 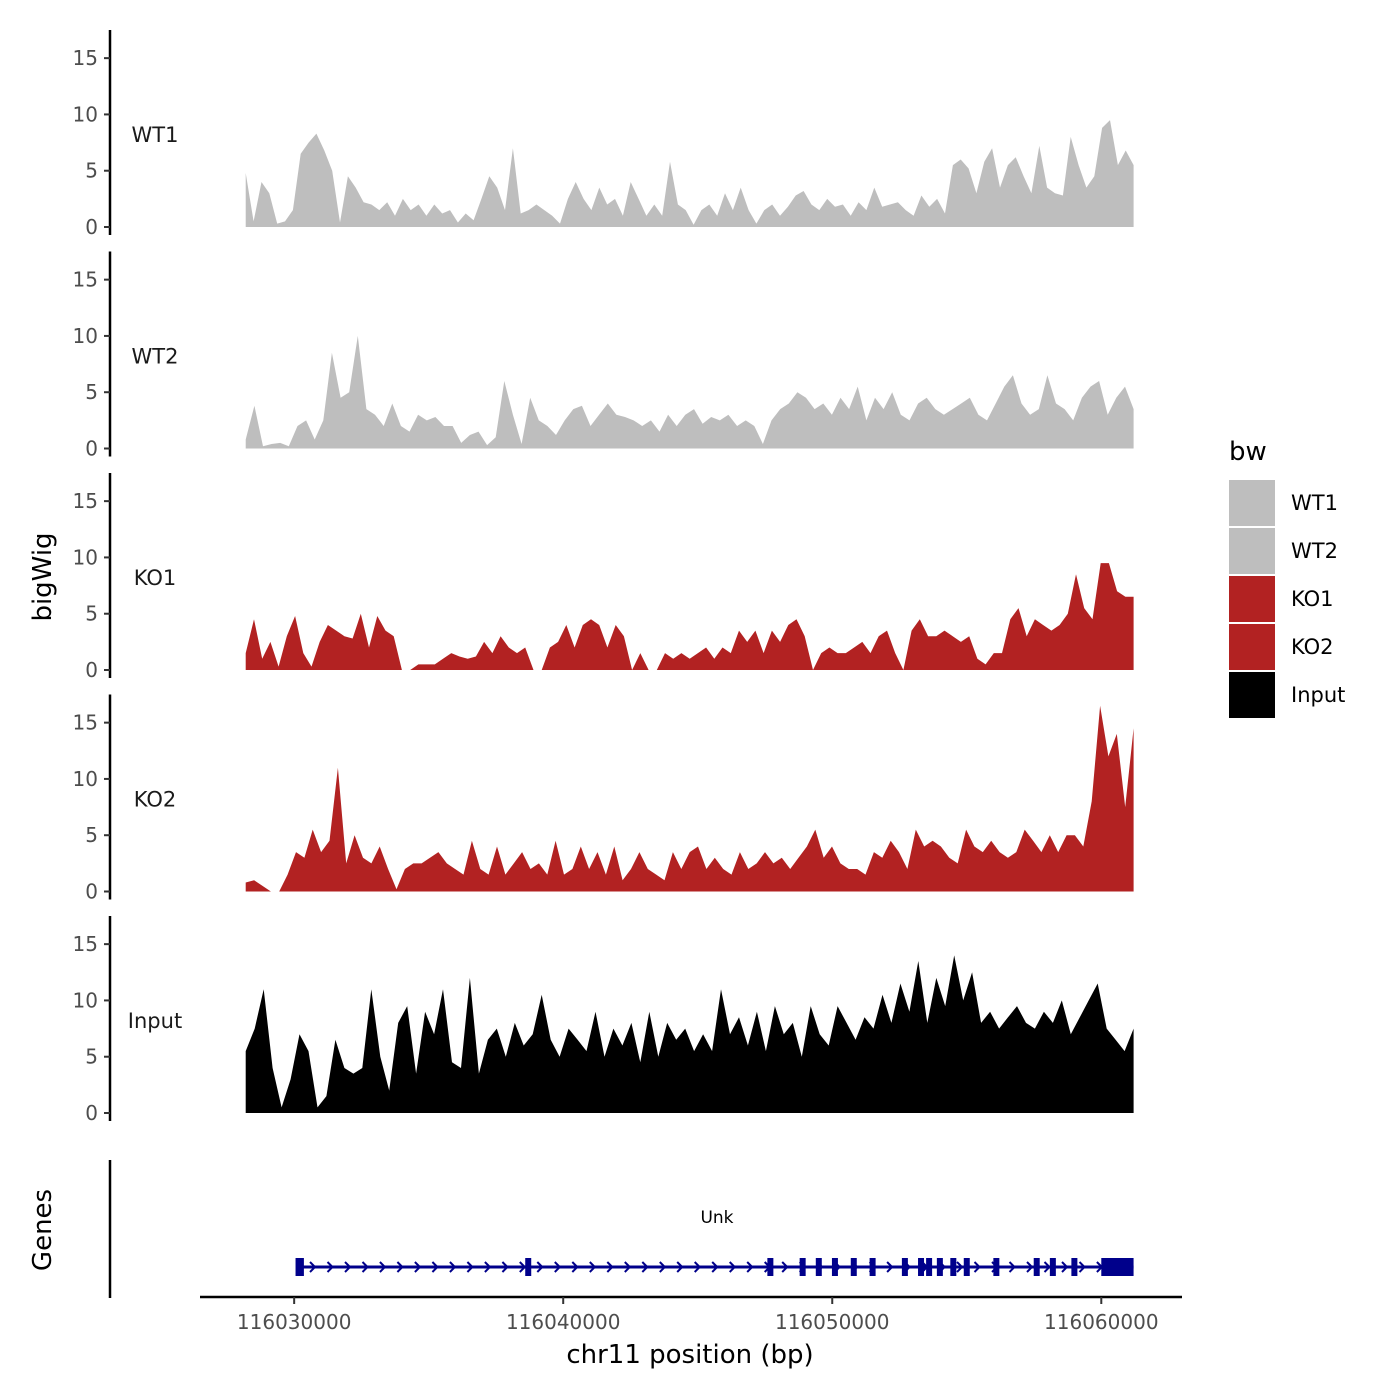 I want to click on coverage-area-wt1, so click(x=689, y=173).